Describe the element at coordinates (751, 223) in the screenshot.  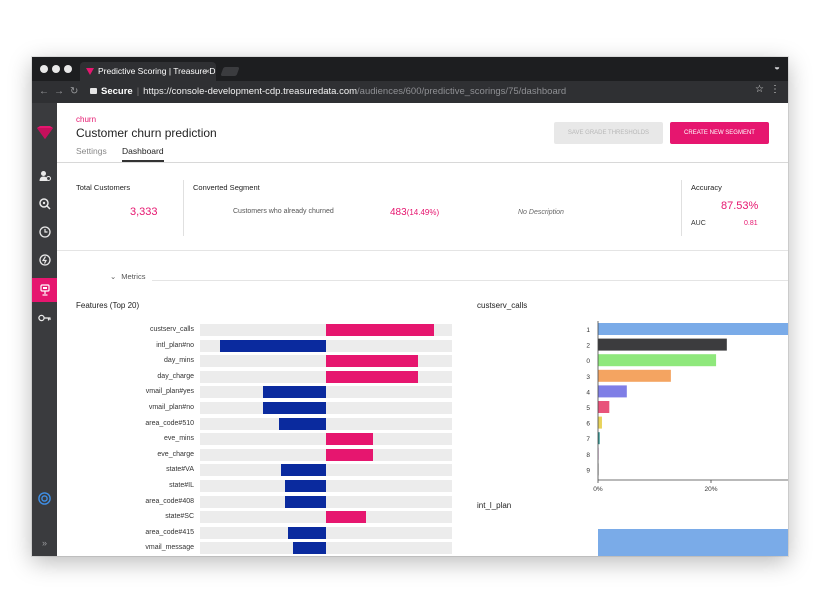
I see `auc-value: 0.81` at that location.